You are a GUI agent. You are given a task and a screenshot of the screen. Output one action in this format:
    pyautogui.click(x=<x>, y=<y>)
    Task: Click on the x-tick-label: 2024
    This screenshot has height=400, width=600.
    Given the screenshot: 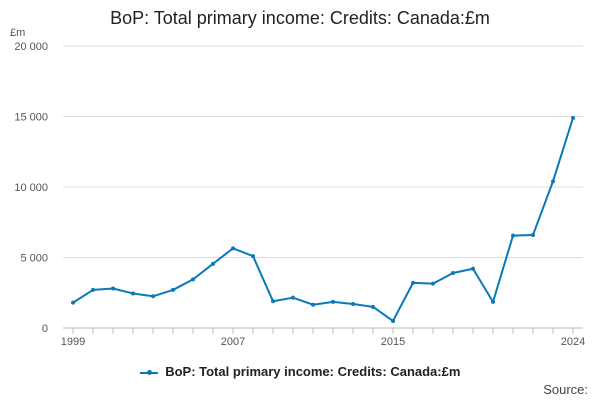 What is the action you would take?
    pyautogui.click(x=573, y=342)
    